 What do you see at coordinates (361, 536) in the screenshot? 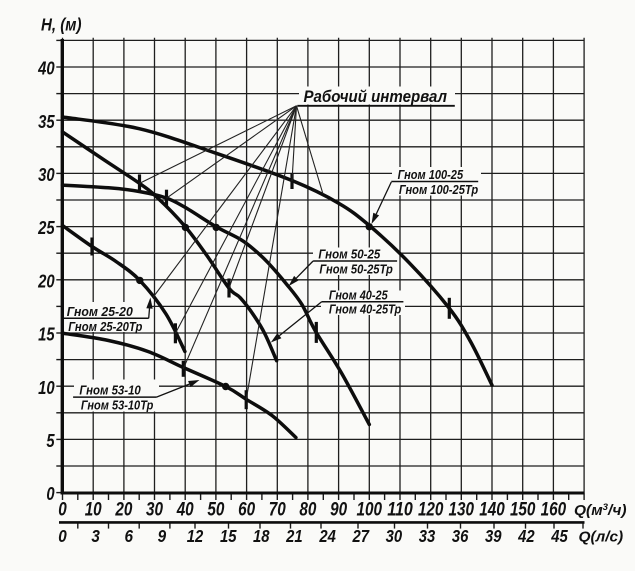
I see `svg-text: 27` at bounding box center [361, 536].